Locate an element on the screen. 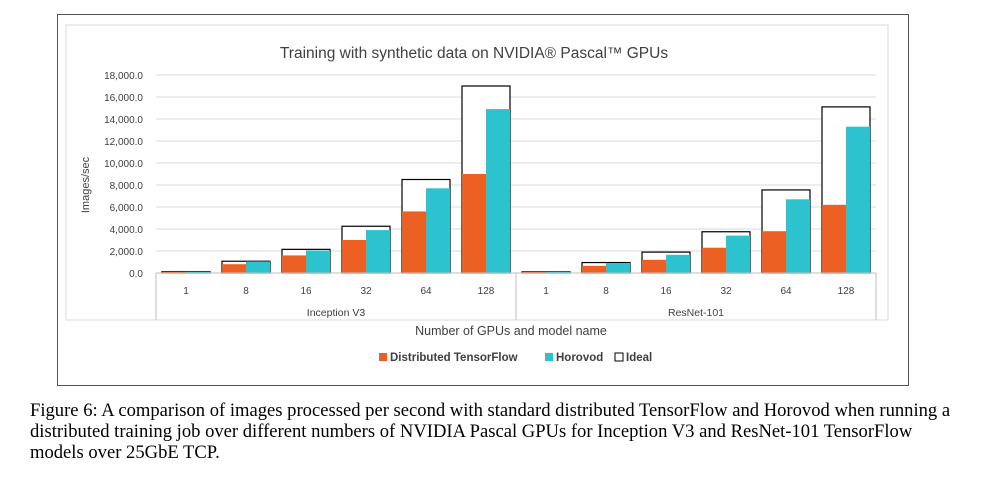 The image size is (984, 492). x-axis-label: Number of GPUs and model name is located at coordinates (511, 331).